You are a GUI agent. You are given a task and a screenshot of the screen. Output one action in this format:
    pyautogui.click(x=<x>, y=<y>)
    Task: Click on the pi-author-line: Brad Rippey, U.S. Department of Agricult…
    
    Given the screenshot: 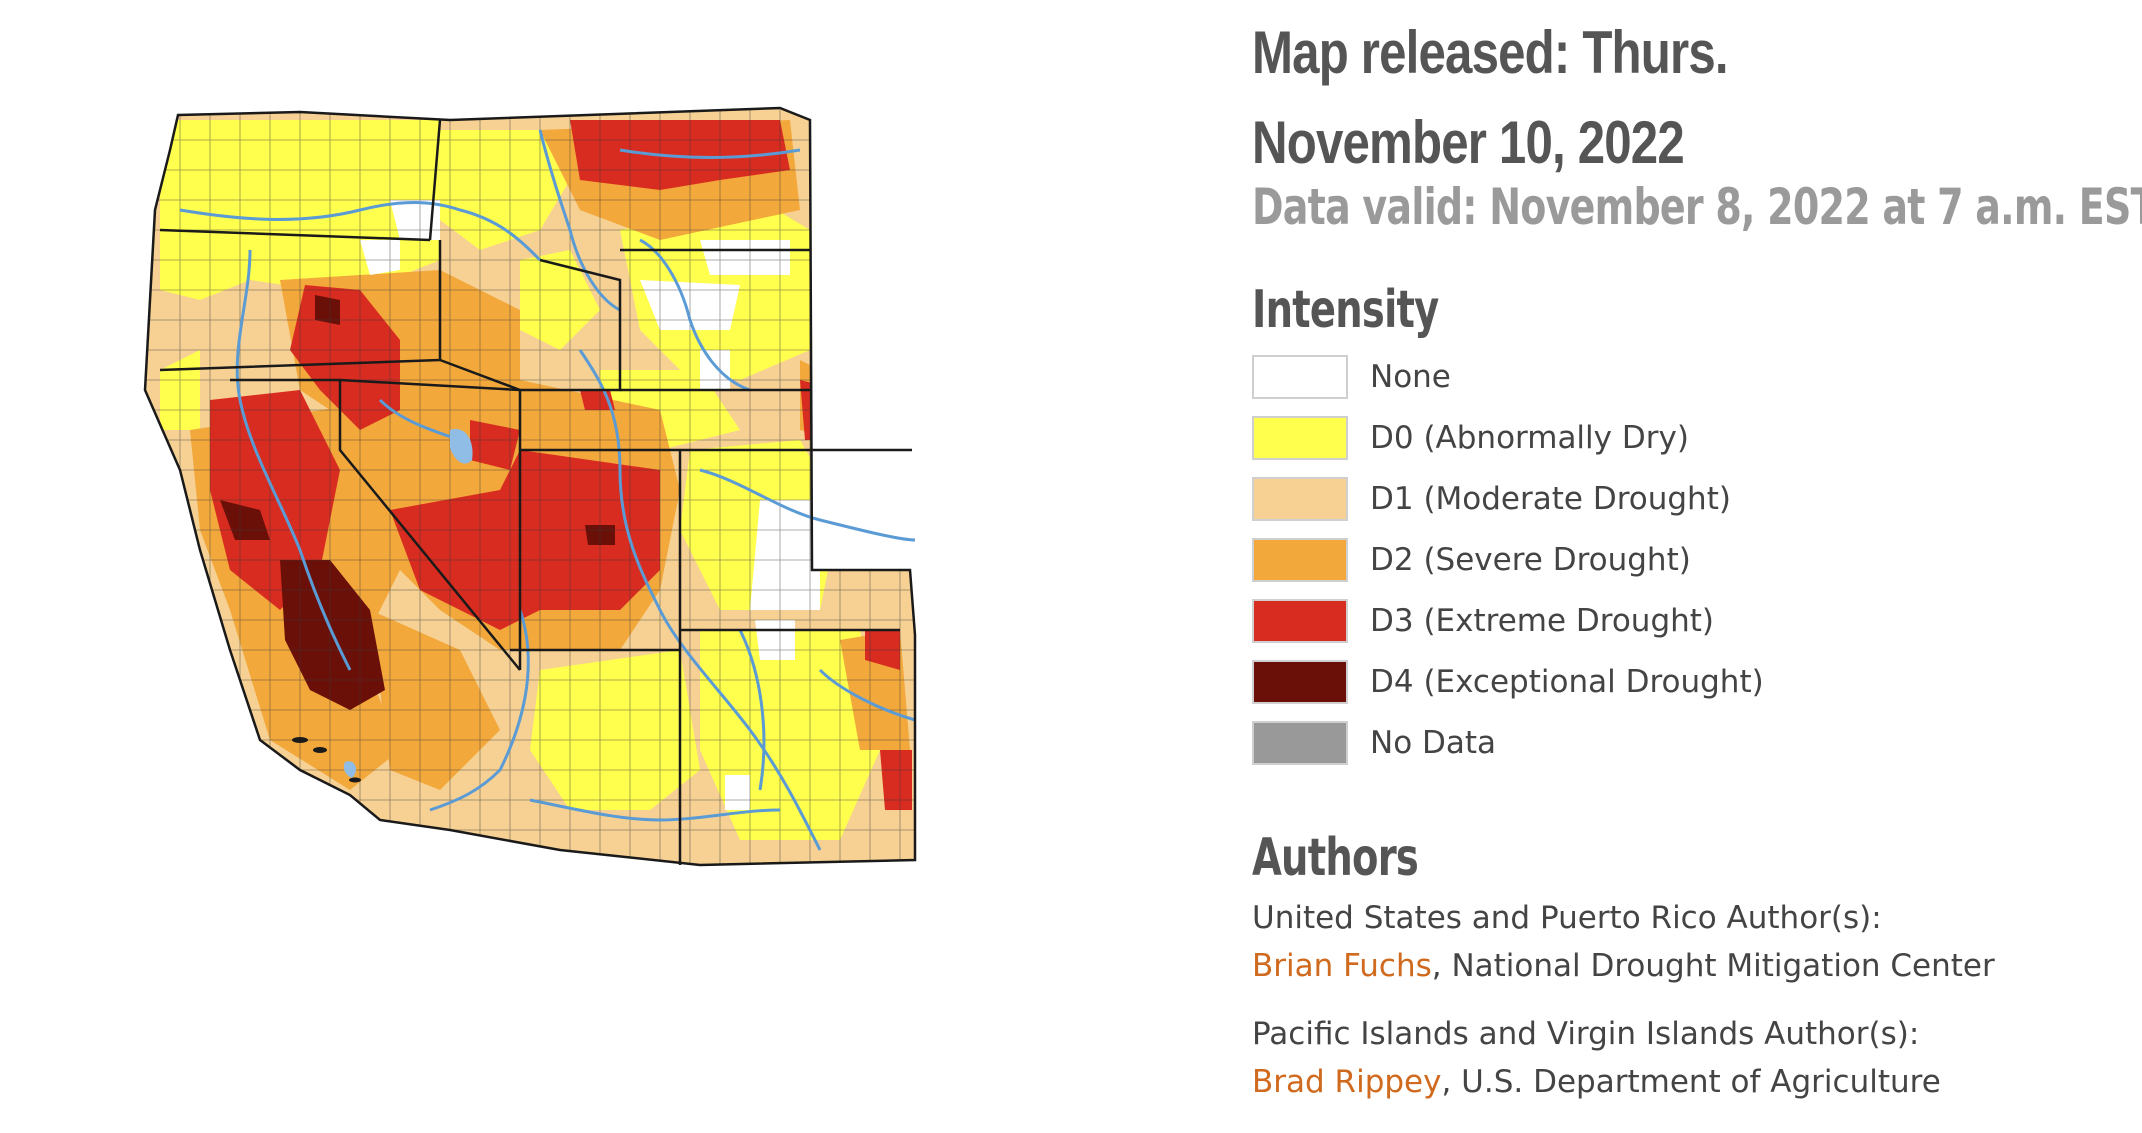 What is the action you would take?
    pyautogui.click(x=1692, y=1082)
    